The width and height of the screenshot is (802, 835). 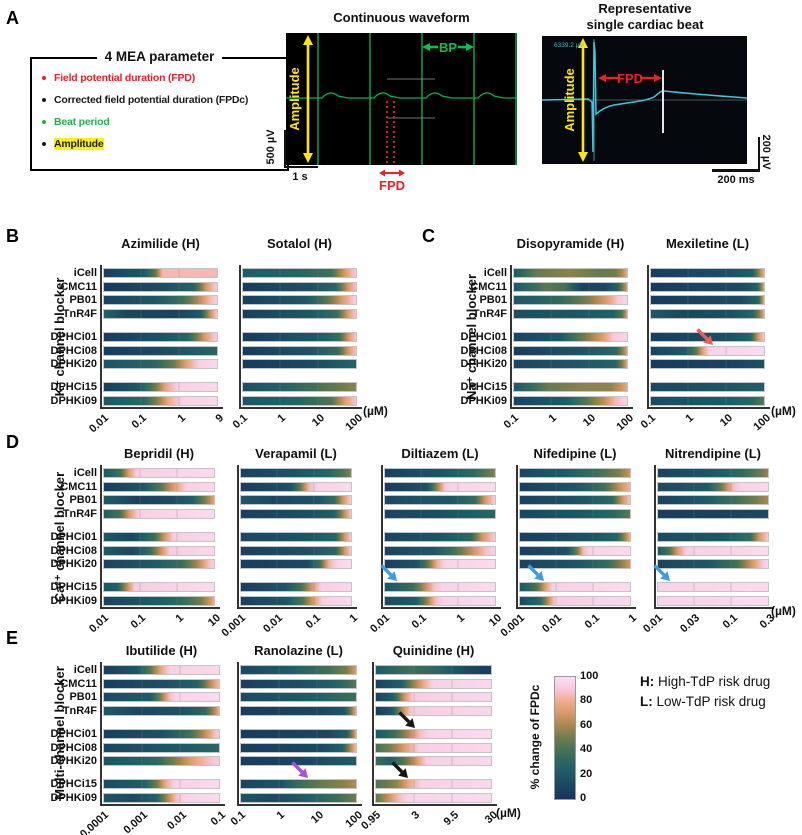 What do you see at coordinates (589, 676) in the screenshot?
I see `colorbar-tick-label: 100` at bounding box center [589, 676].